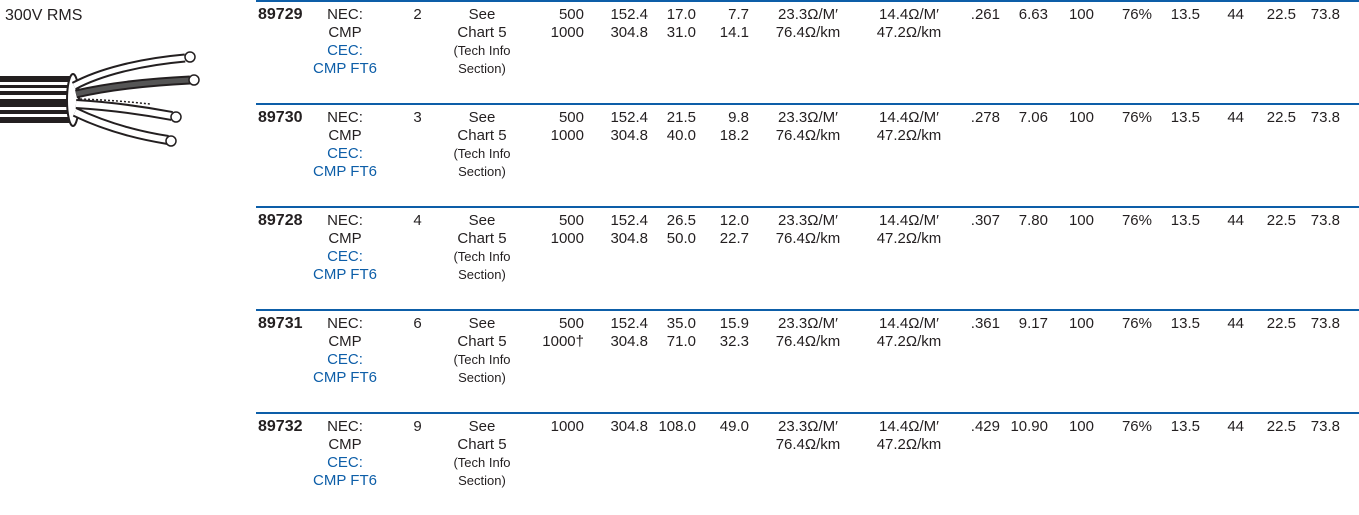 The height and width of the screenshot is (515, 1359). Describe the element at coordinates (280, 323) in the screenshot. I see `part-number: 89731` at that location.